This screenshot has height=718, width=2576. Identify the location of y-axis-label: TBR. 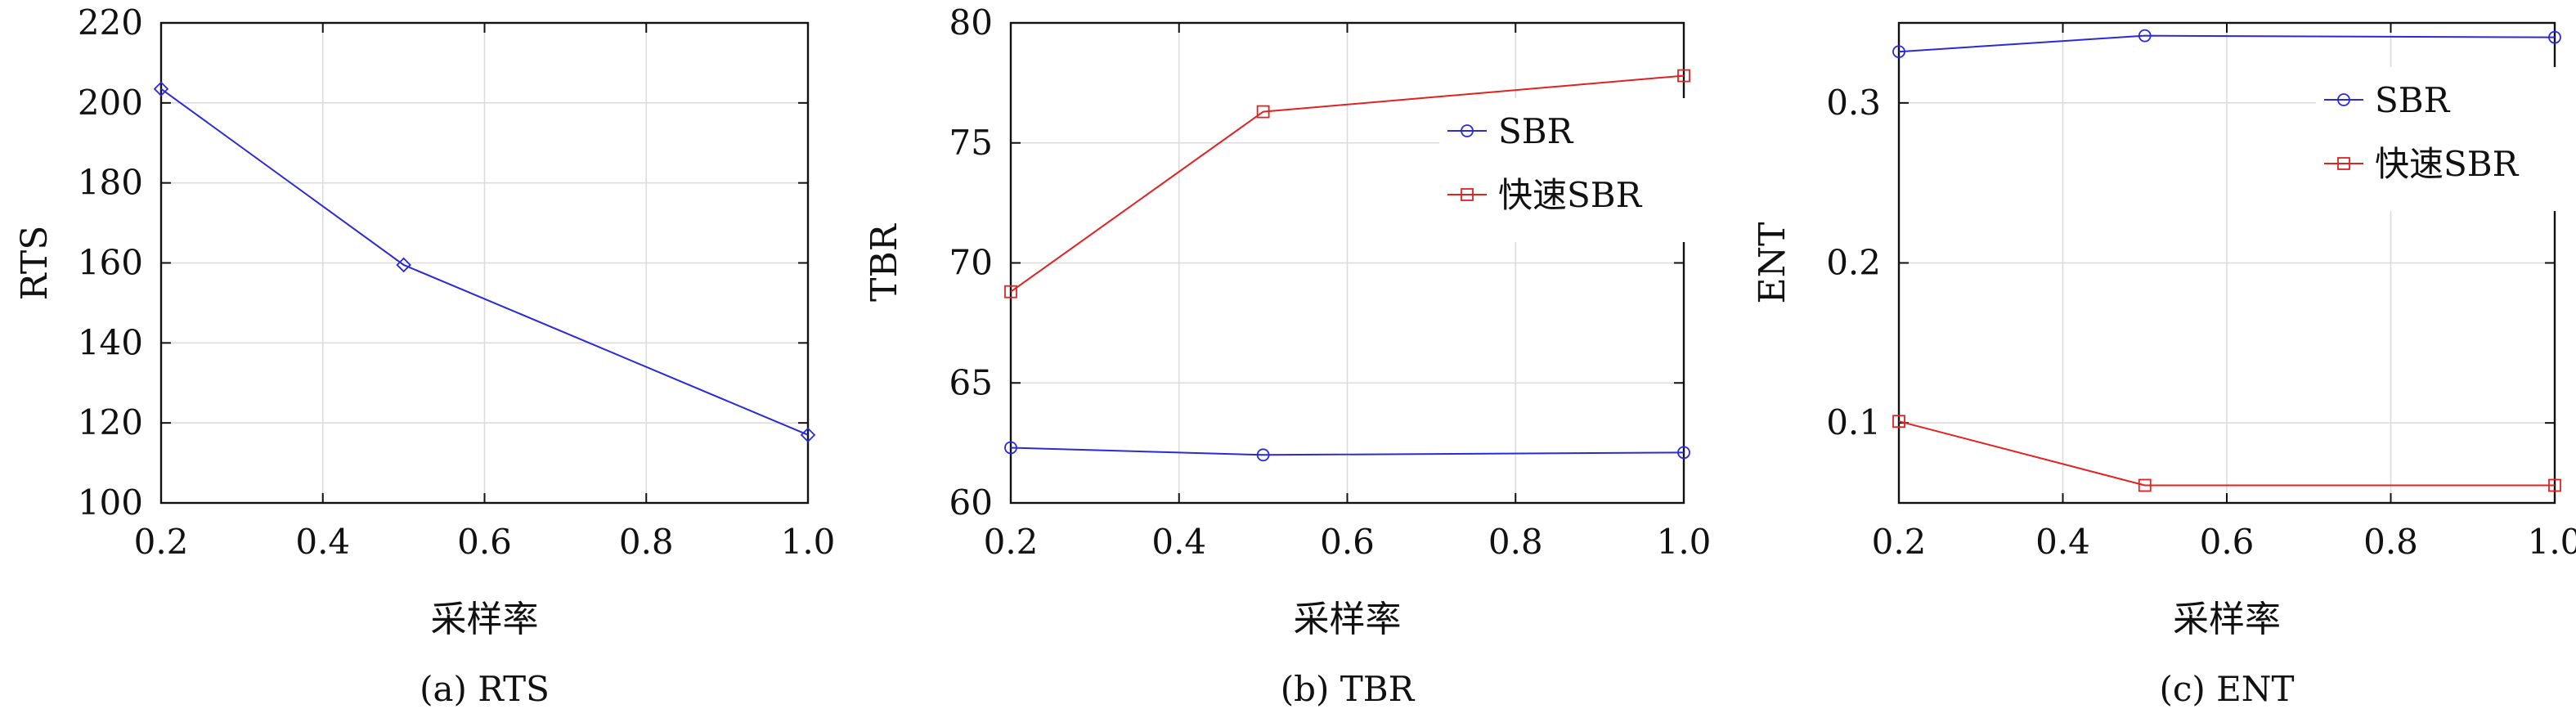
(885, 262).